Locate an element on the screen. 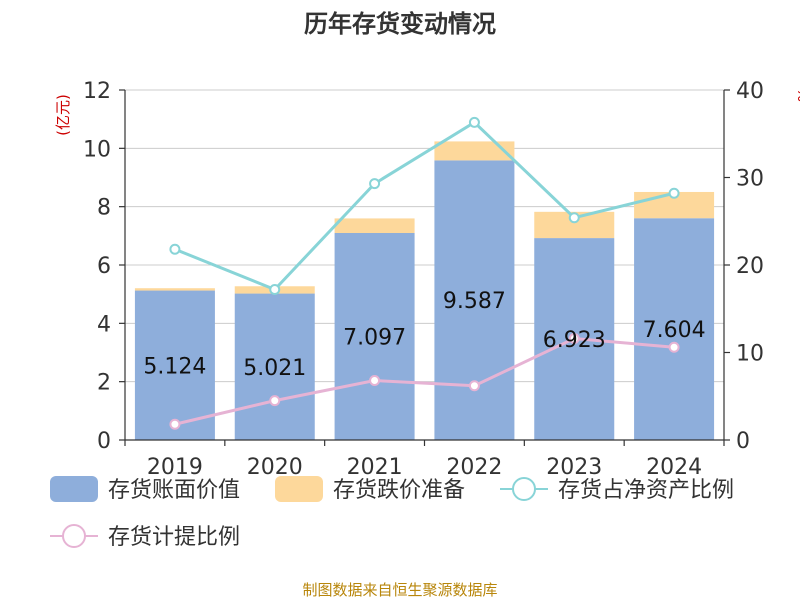  legend-label: 存货占净资产比例 is located at coordinates (646, 490).